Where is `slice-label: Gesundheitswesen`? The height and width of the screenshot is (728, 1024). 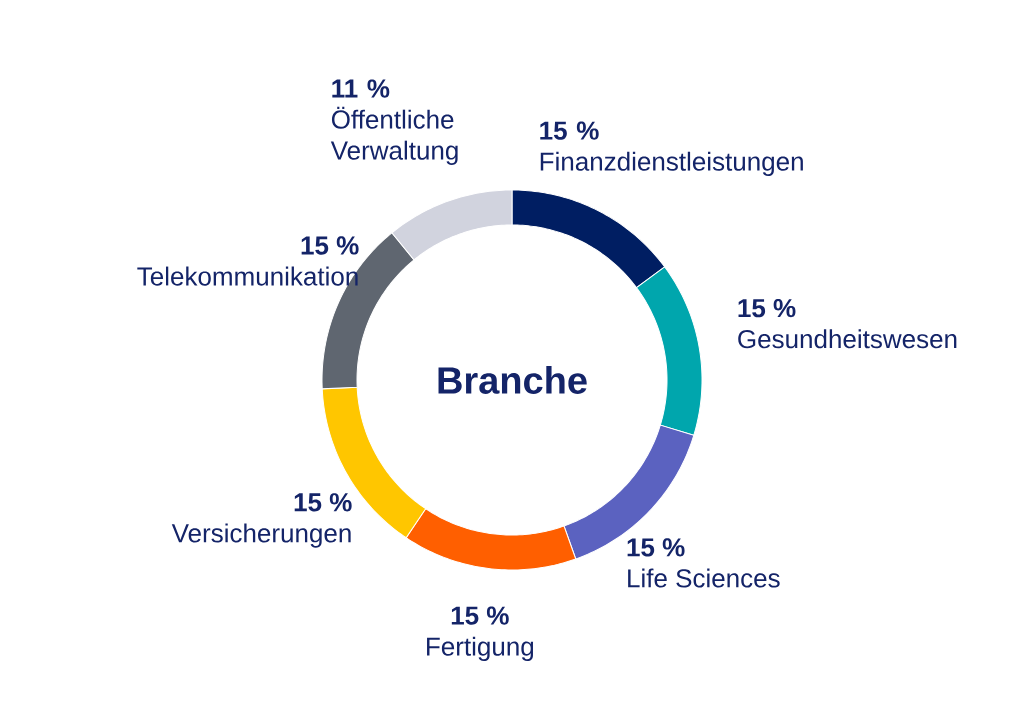 slice-label: Gesundheitswesen is located at coordinates (847, 339).